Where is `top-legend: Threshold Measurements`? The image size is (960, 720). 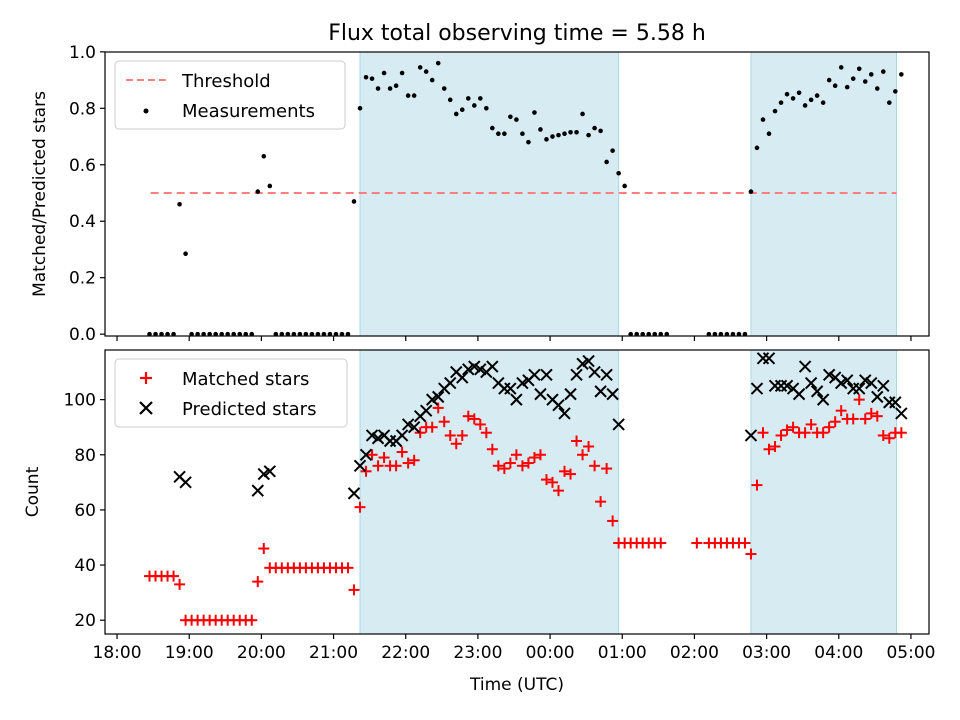 top-legend: Threshold Measurements is located at coordinates (230, 95).